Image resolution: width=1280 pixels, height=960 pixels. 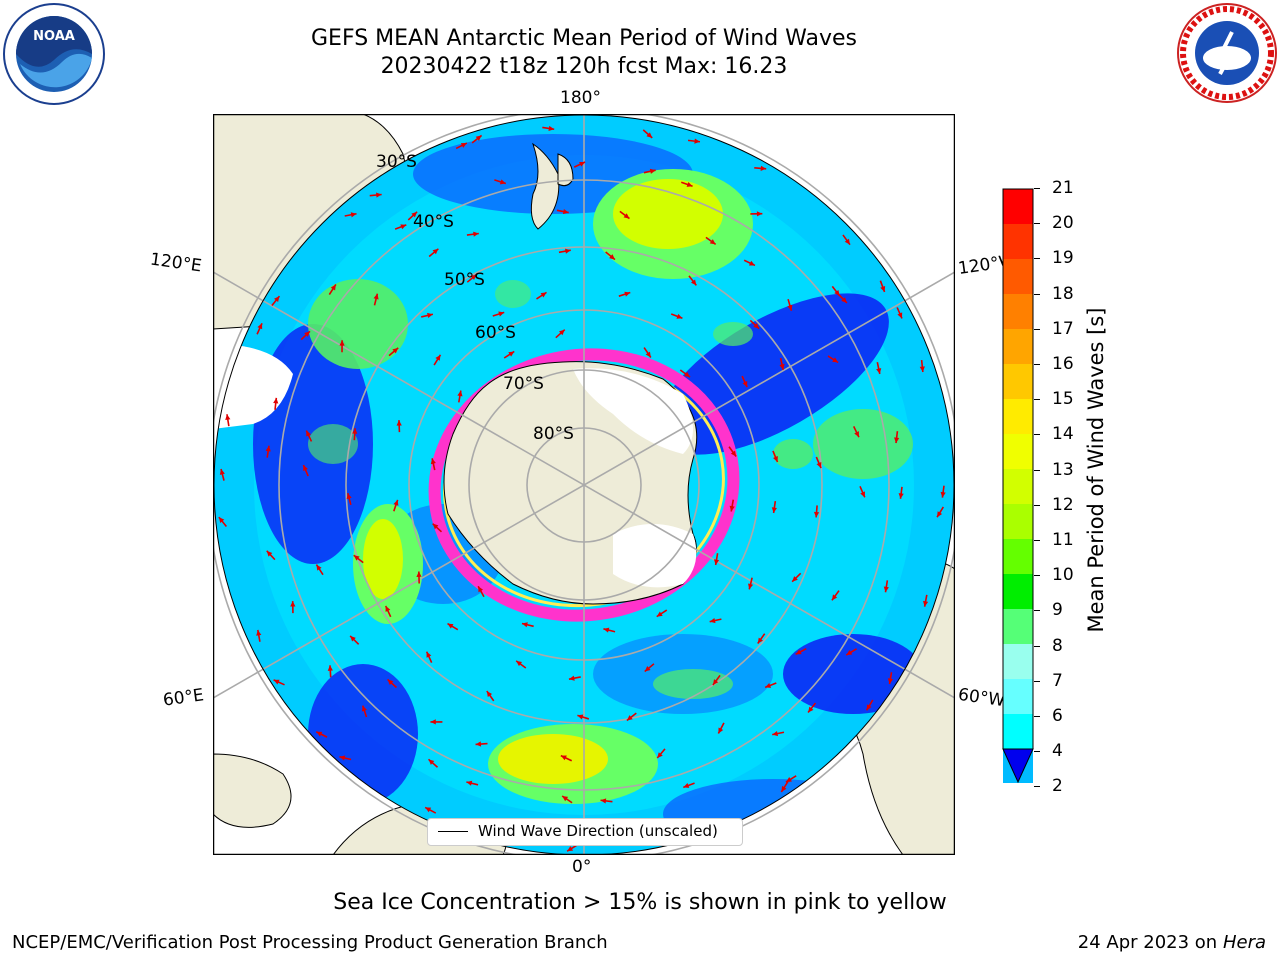 What do you see at coordinates (1096, 470) in the screenshot?
I see `colorbar-label: Mean Period of Wind Waves [s]` at bounding box center [1096, 470].